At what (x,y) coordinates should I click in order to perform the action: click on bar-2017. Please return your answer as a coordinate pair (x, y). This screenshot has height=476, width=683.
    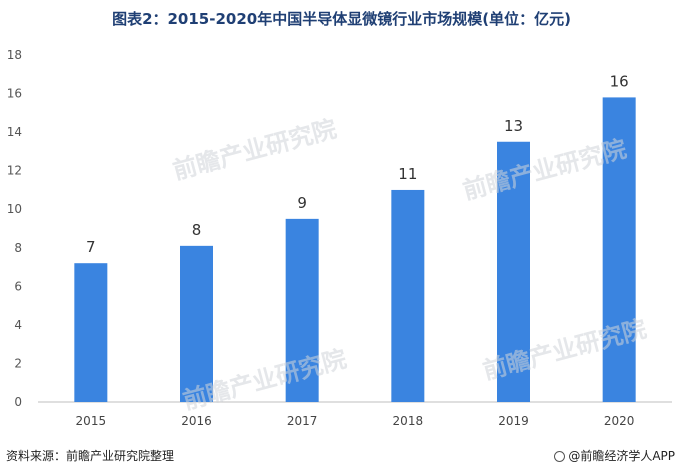
    Looking at the image, I should click on (302, 310).